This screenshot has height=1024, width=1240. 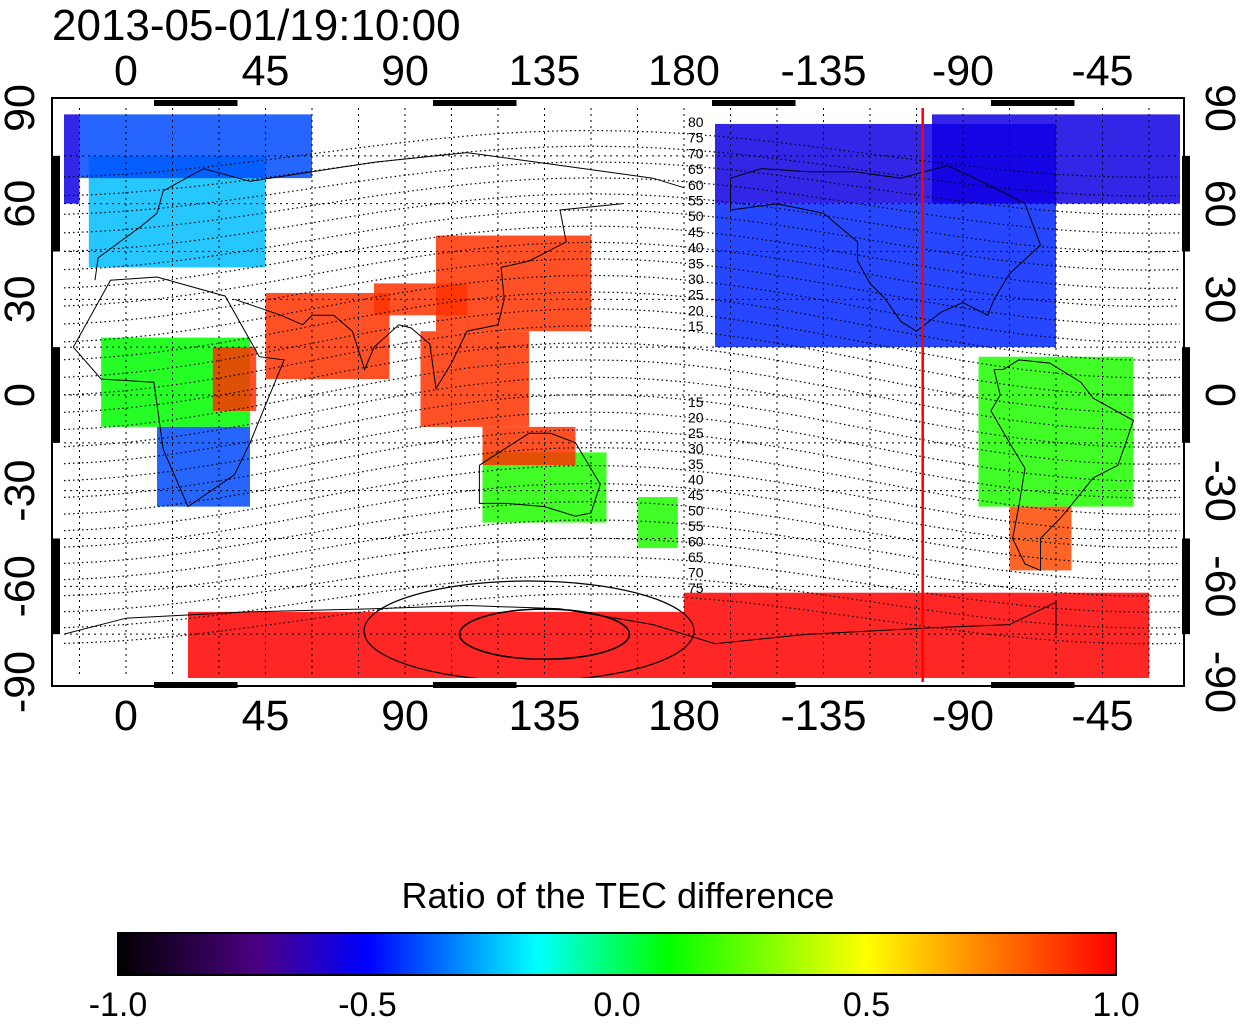 What do you see at coordinates (405, 716) in the screenshot?
I see `x-tick-label: 90` at bounding box center [405, 716].